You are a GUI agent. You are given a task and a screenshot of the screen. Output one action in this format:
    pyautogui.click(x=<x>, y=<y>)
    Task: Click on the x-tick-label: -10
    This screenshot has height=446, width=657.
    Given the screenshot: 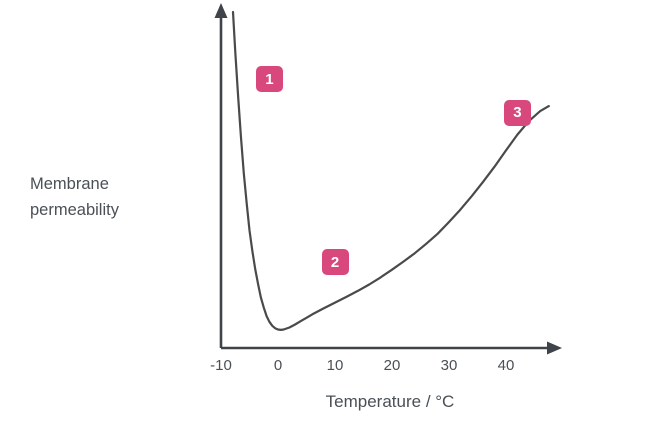 What is the action you would take?
    pyautogui.click(x=221, y=365)
    